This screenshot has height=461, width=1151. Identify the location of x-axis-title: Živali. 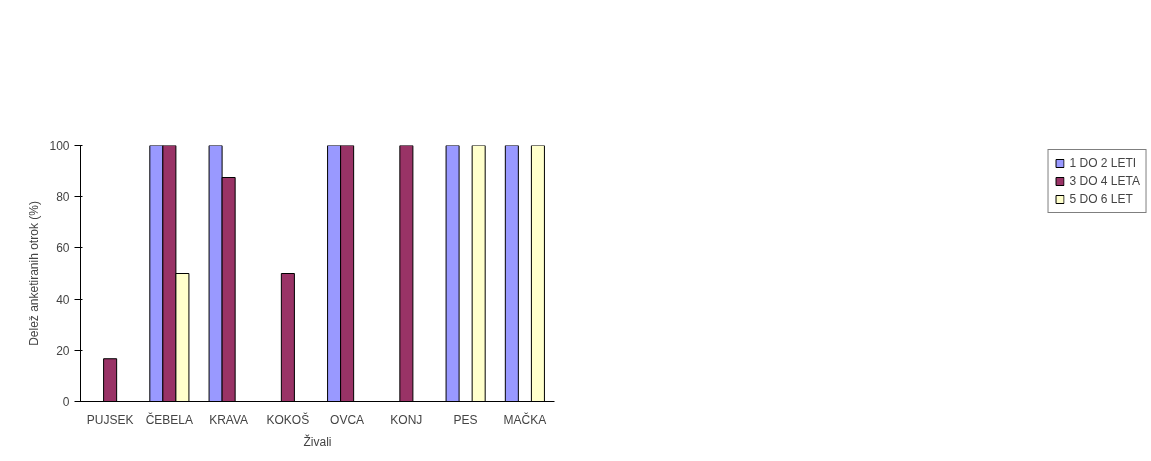
(317, 441).